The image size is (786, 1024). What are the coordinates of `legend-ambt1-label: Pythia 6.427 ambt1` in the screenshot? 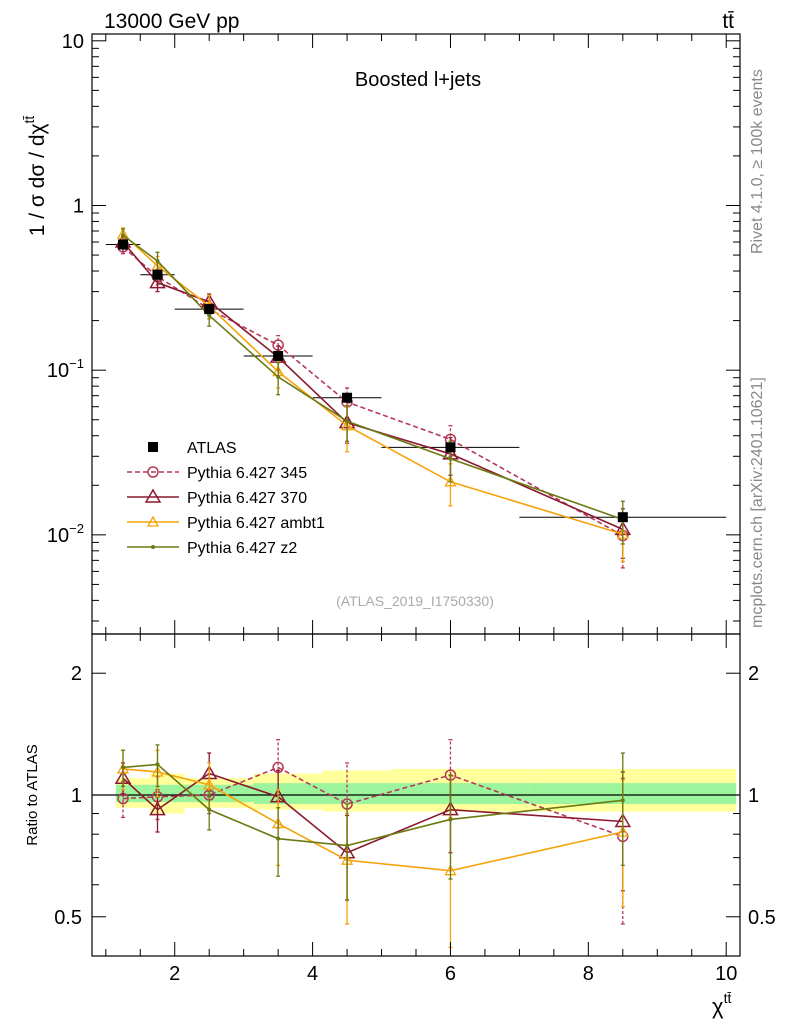 It's located at (256, 523).